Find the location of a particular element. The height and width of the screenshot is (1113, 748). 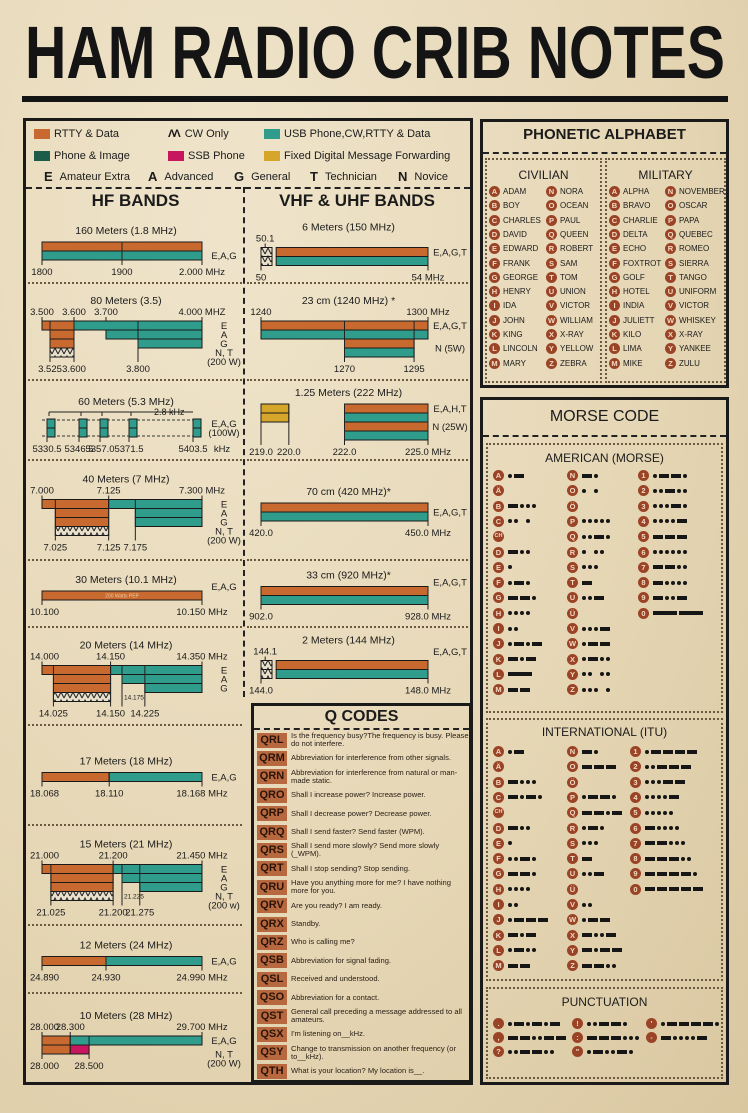

band-title: 20 Meters (14 MHz) is located at coordinates (126, 646).